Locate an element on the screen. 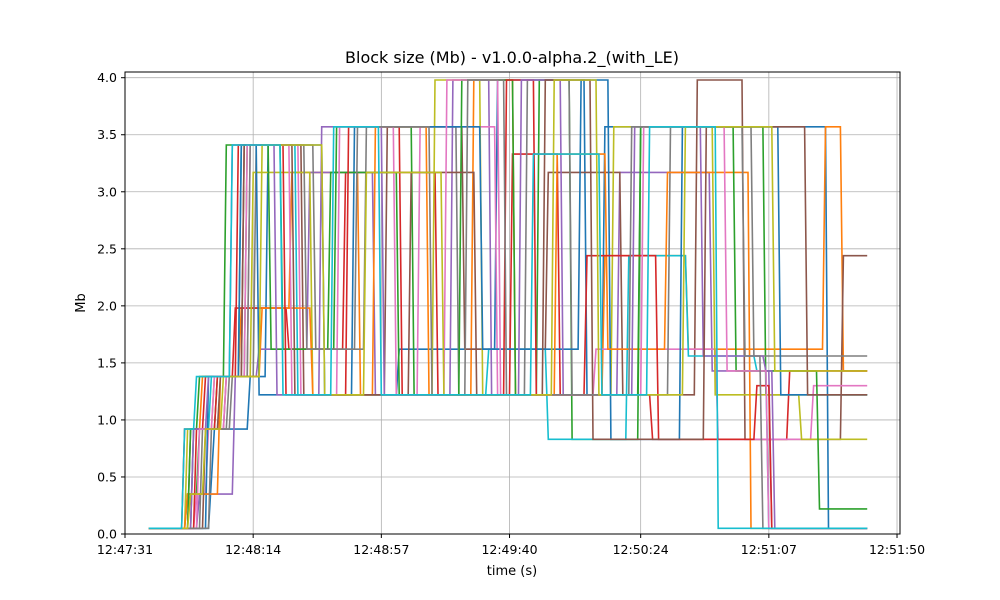 Image resolution: width=1000 pixels, height=600 pixels. y-axis: 0.0 0.5 1.0 1.5 2.0 2.5 3.0 3.5 4.0 is located at coordinates (111, 306).